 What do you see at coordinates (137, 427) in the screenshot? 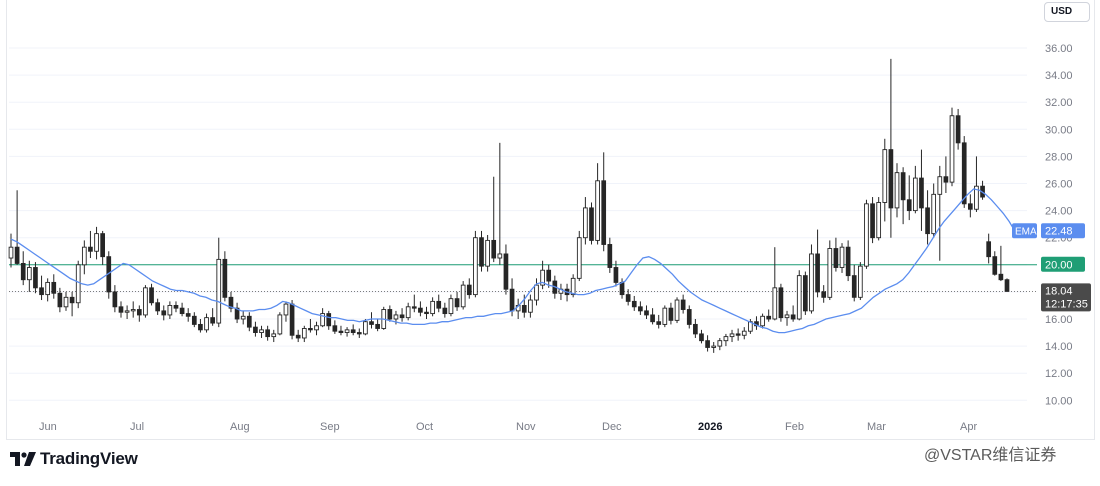
I see `x-tick-label: Jul` at bounding box center [137, 427].